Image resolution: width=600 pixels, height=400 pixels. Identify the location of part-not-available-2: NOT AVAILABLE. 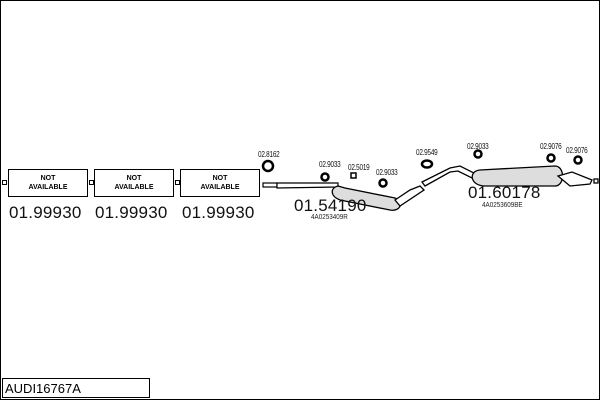
(134, 183).